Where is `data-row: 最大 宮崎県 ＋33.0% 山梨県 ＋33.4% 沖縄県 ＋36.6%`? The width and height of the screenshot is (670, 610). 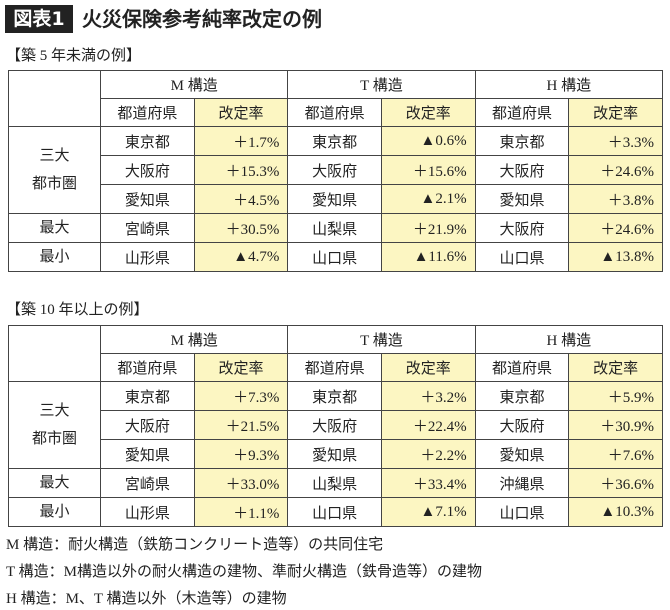 data-row: 最大 宮崎県 ＋33.0% 山梨県 ＋33.4% 沖縄県 ＋36.6% is located at coordinates (335, 483).